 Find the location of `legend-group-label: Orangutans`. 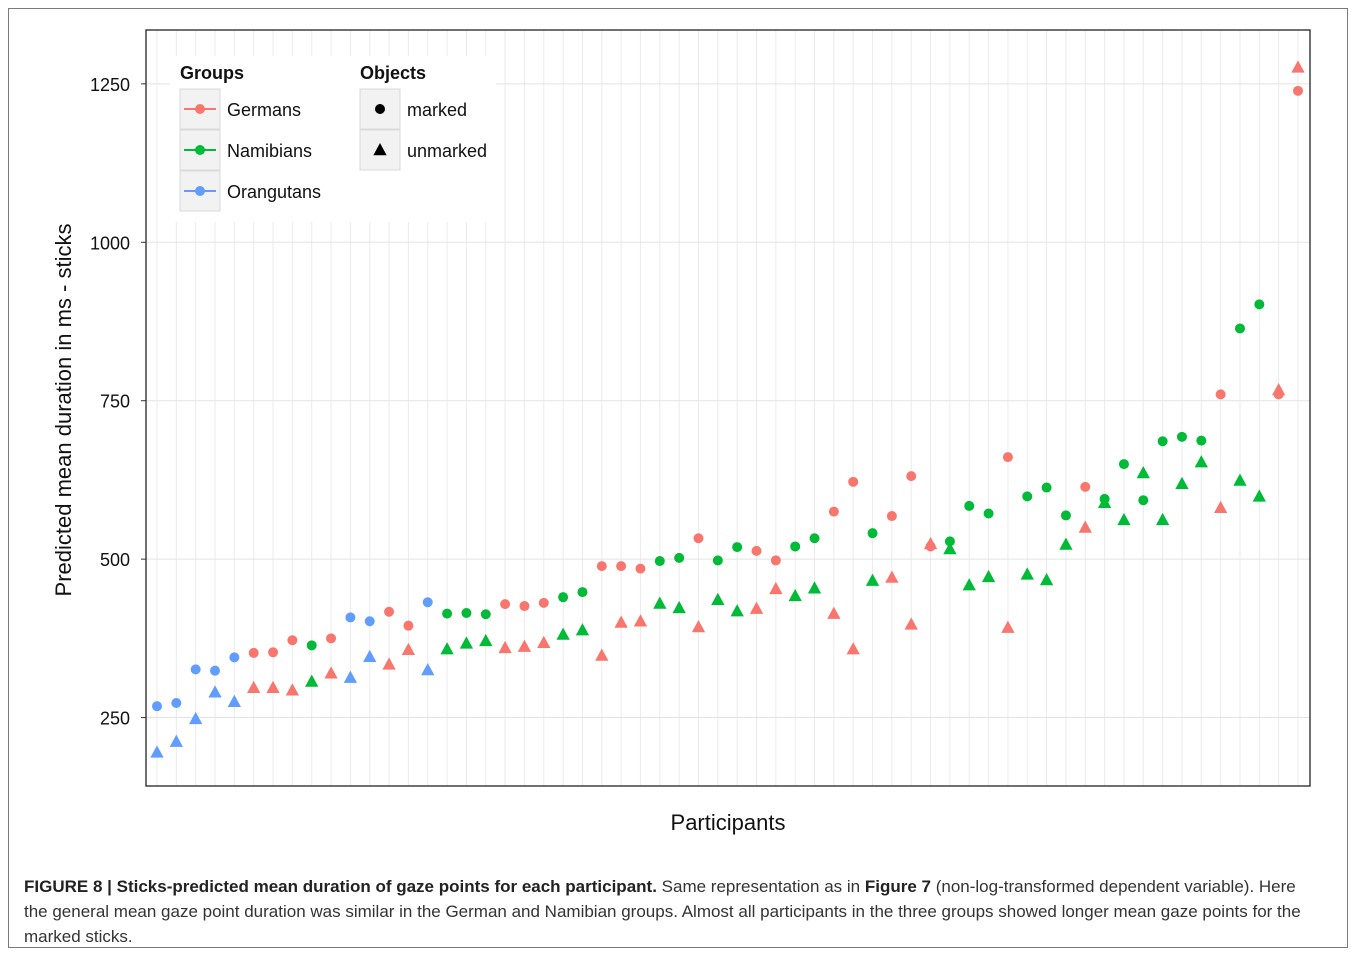

legend-group-label: Orangutans is located at coordinates (274, 192).